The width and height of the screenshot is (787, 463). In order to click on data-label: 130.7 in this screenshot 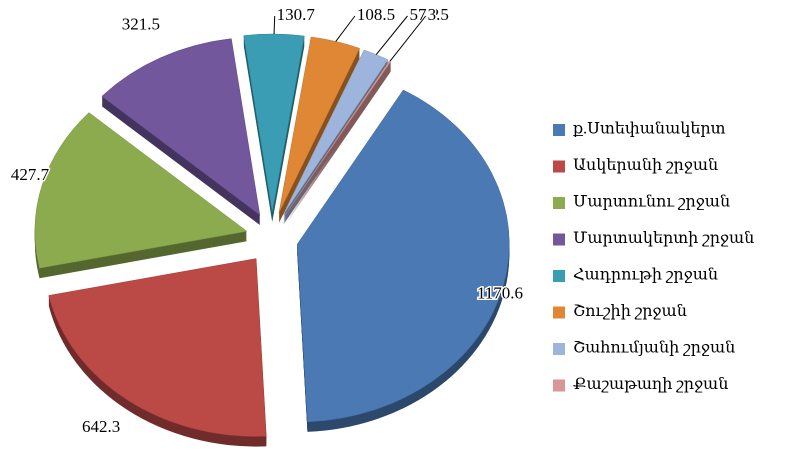, I will do `click(296, 14)`.